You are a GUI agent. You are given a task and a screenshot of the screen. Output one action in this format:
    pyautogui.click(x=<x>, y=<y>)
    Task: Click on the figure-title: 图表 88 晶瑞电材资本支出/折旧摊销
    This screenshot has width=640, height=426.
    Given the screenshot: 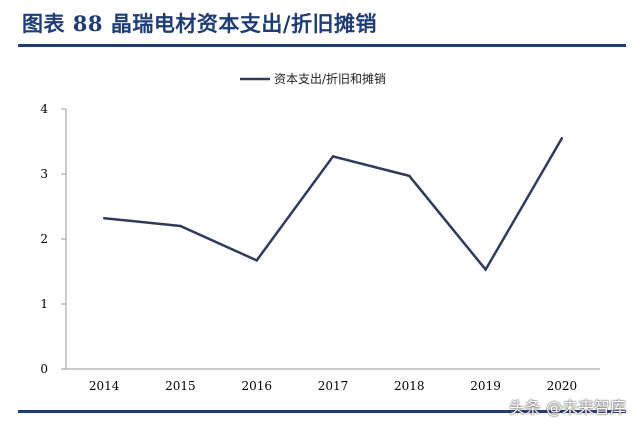 What is the action you would take?
    pyautogui.click(x=200, y=23)
    